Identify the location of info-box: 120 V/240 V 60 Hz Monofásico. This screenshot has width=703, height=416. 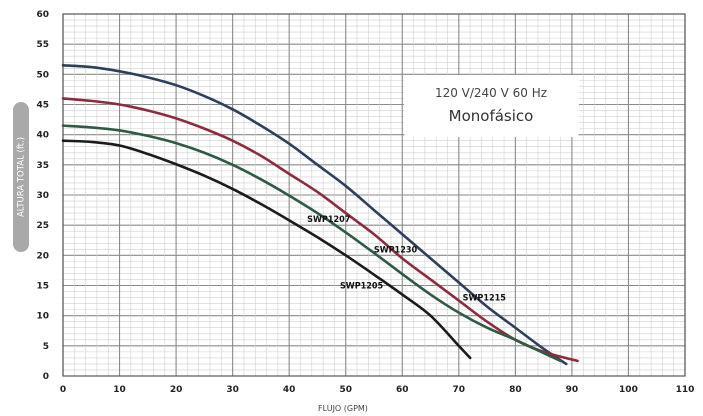
(491, 106).